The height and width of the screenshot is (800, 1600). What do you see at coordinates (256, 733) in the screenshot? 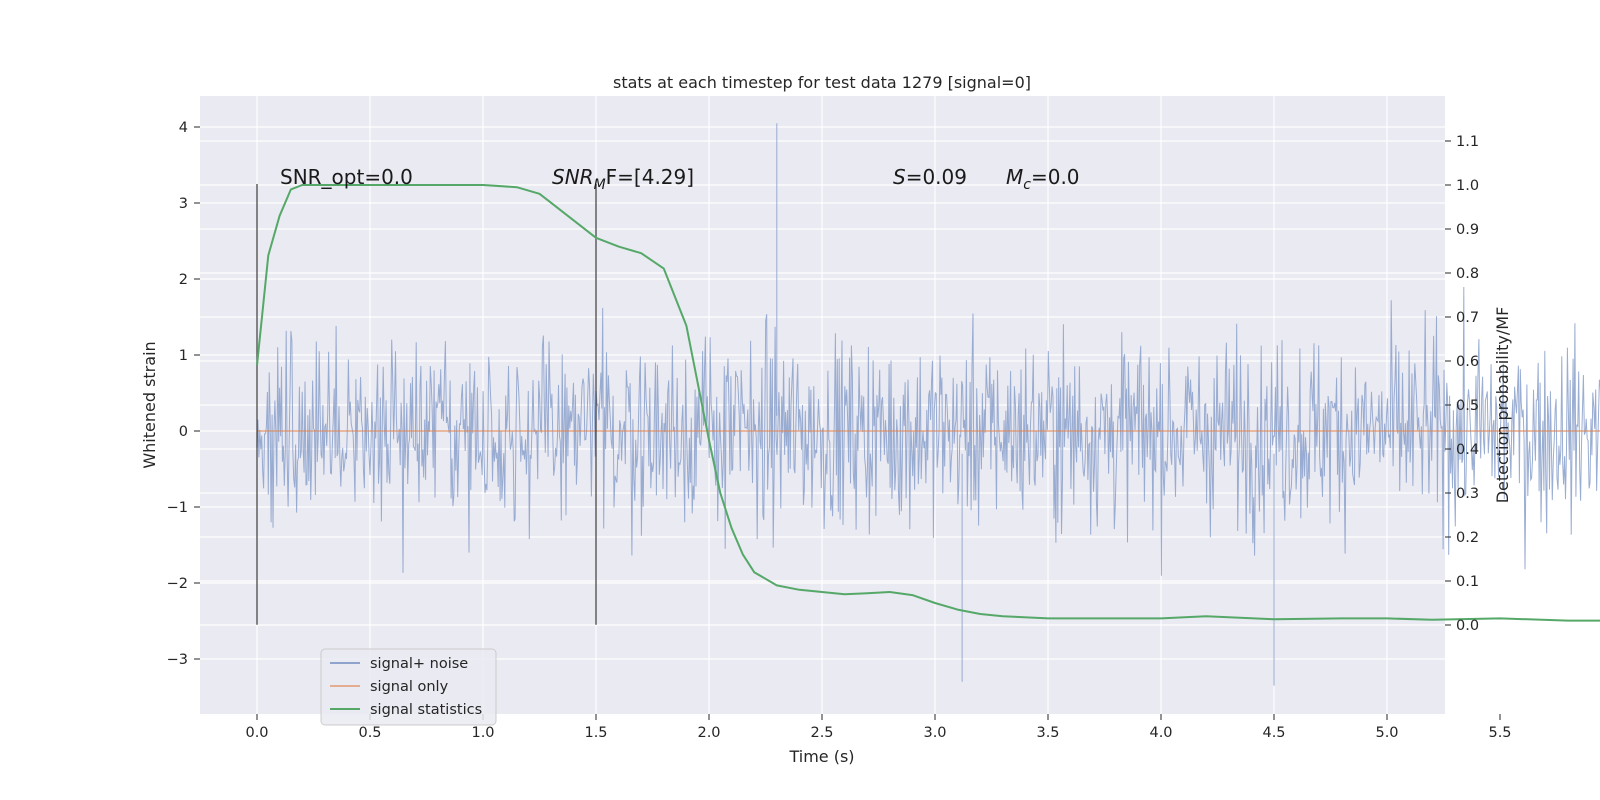
I see `x-tick-label: 0.0` at bounding box center [256, 733].